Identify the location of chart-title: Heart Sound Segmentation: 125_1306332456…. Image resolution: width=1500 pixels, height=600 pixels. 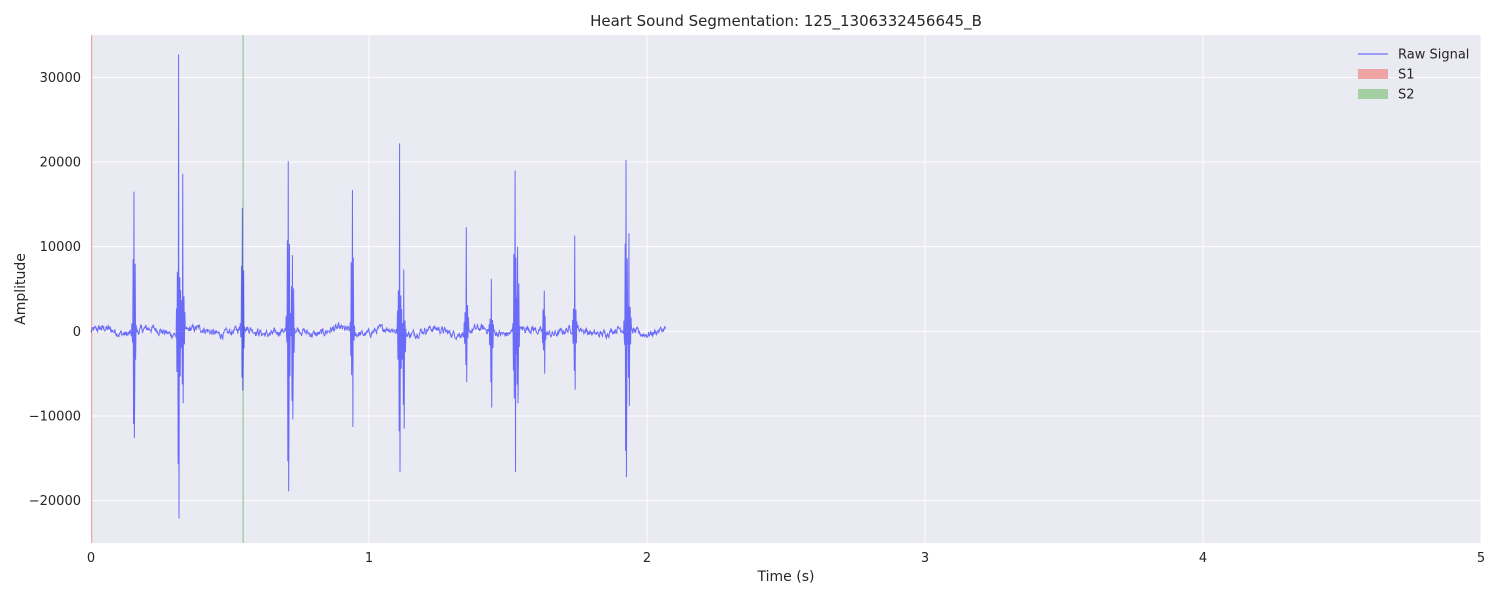
(786, 21).